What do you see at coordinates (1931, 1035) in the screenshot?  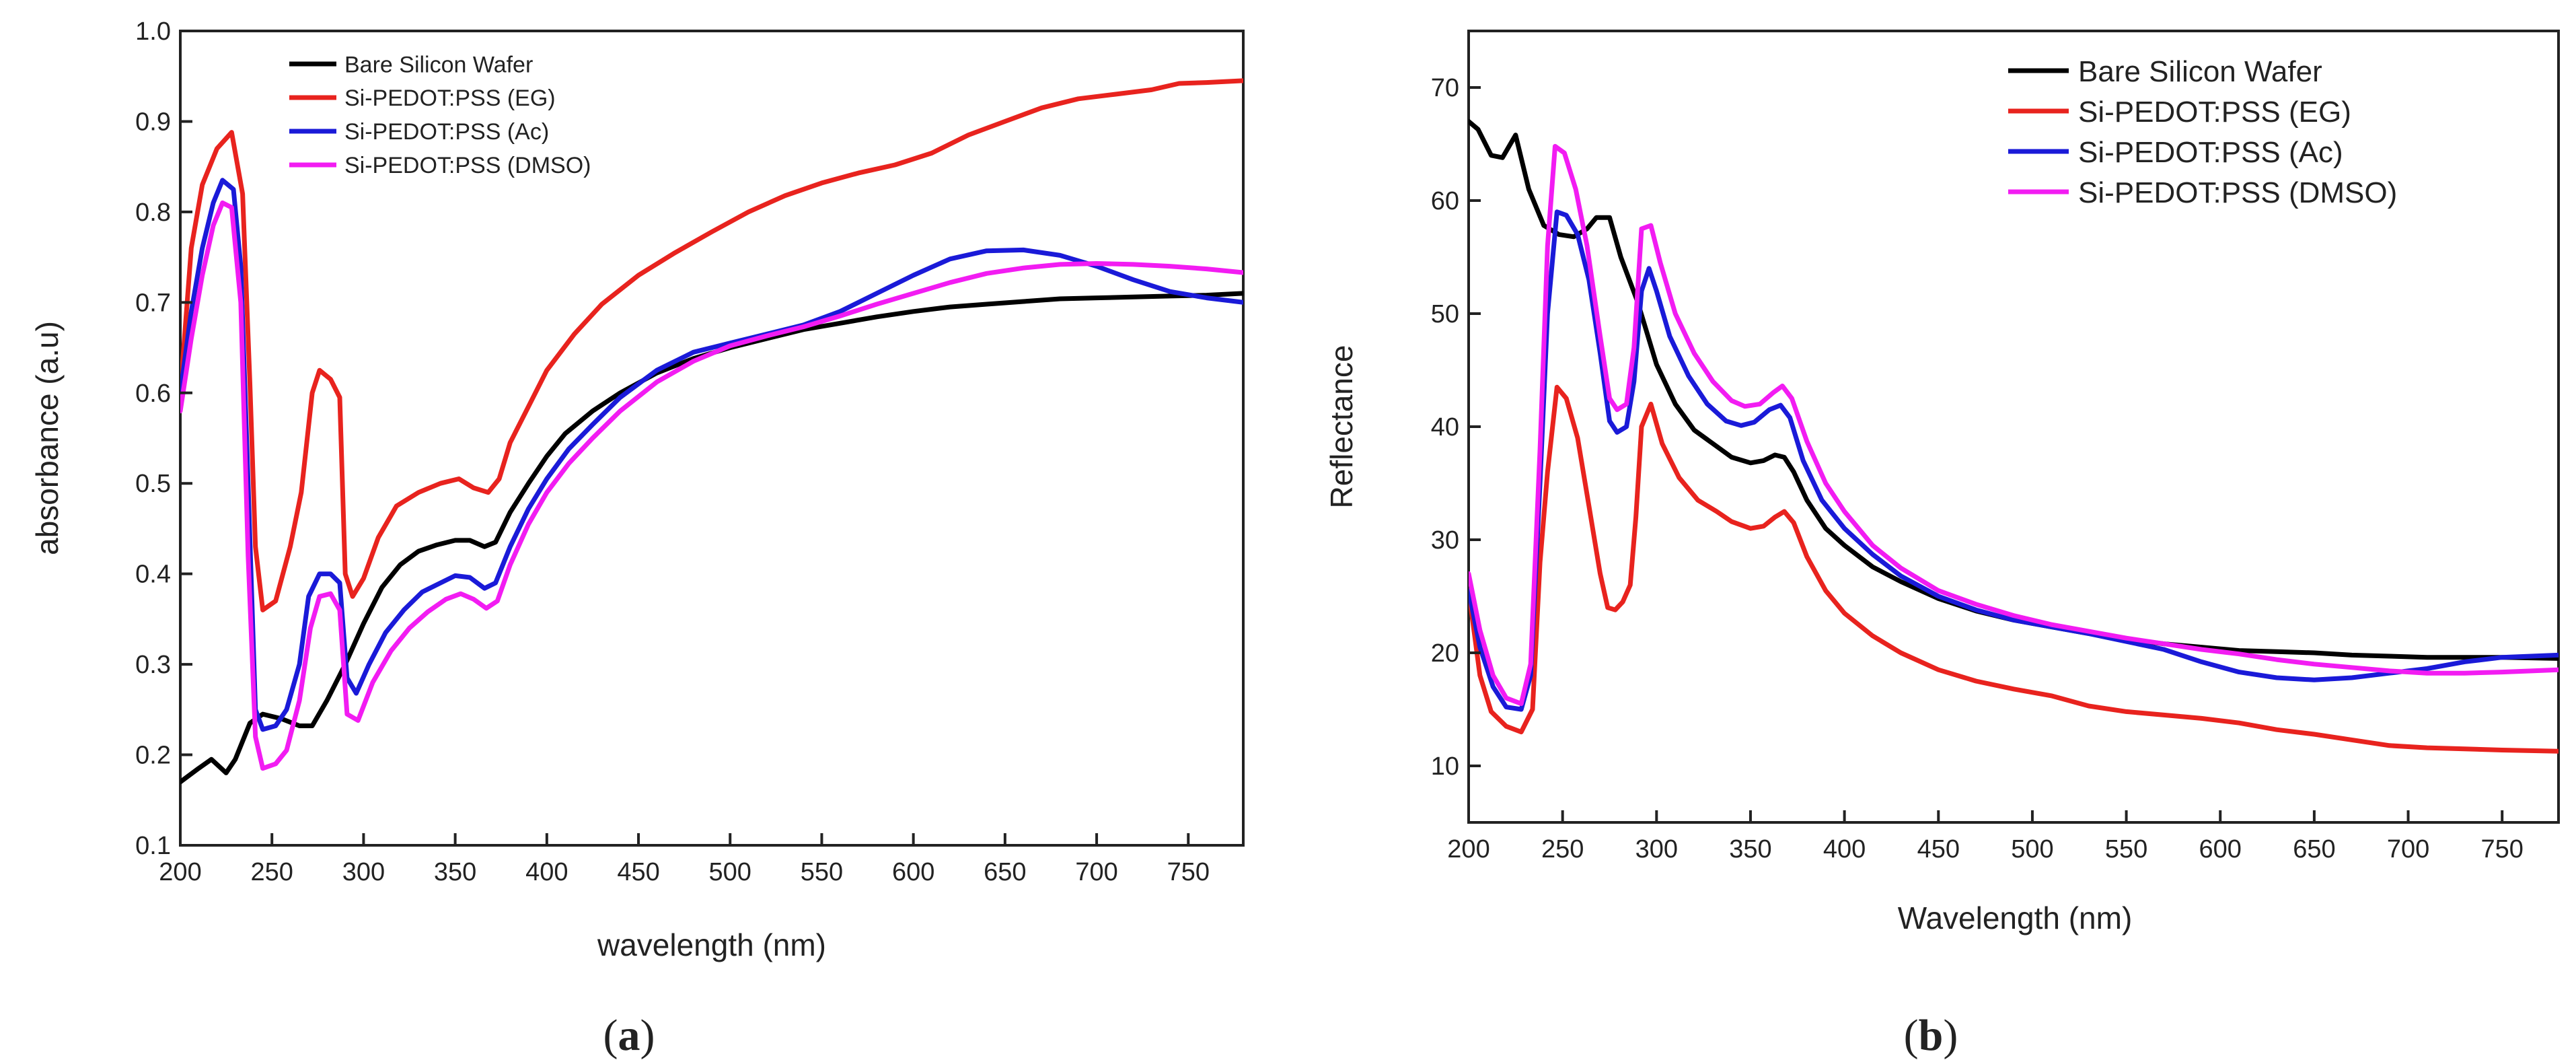 I see `panel-label-b: (b)` at bounding box center [1931, 1035].